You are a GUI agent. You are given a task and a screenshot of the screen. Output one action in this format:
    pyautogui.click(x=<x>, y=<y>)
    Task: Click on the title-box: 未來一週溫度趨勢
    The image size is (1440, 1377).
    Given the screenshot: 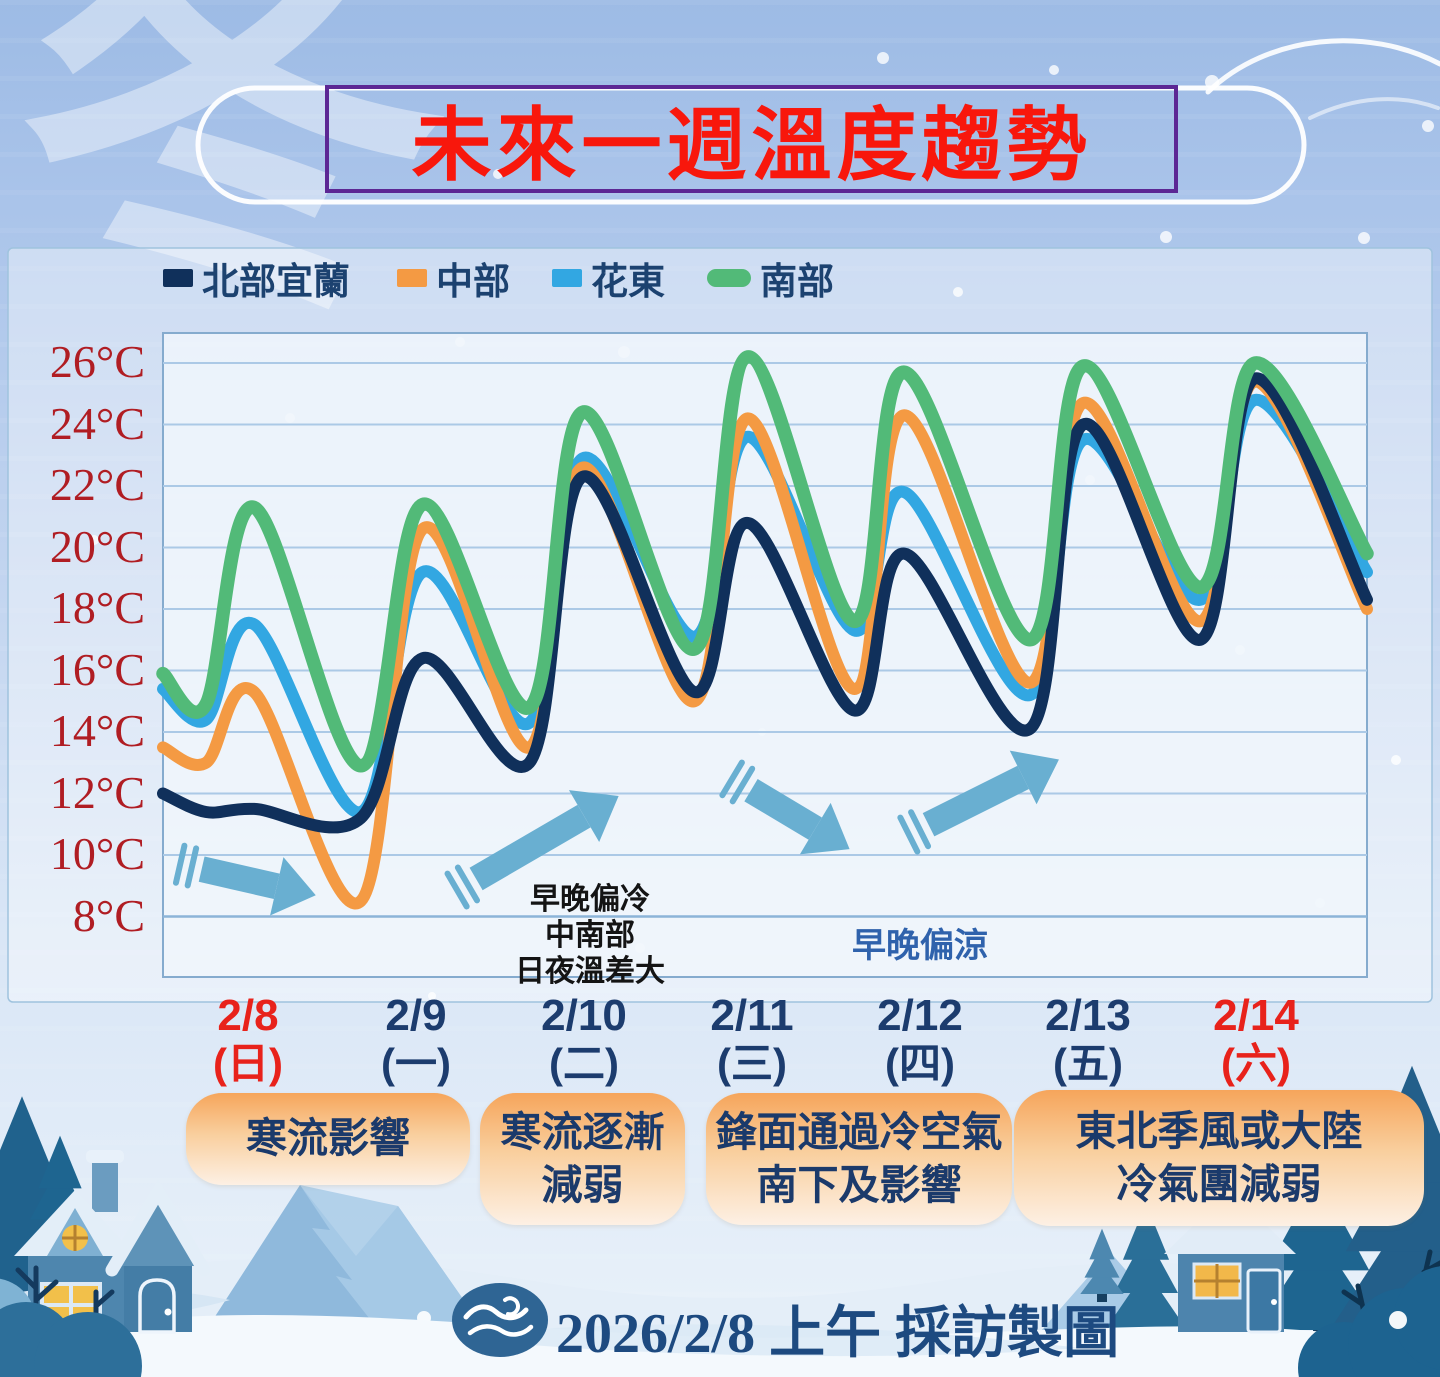 What is the action you would take?
    pyautogui.click(x=751, y=139)
    